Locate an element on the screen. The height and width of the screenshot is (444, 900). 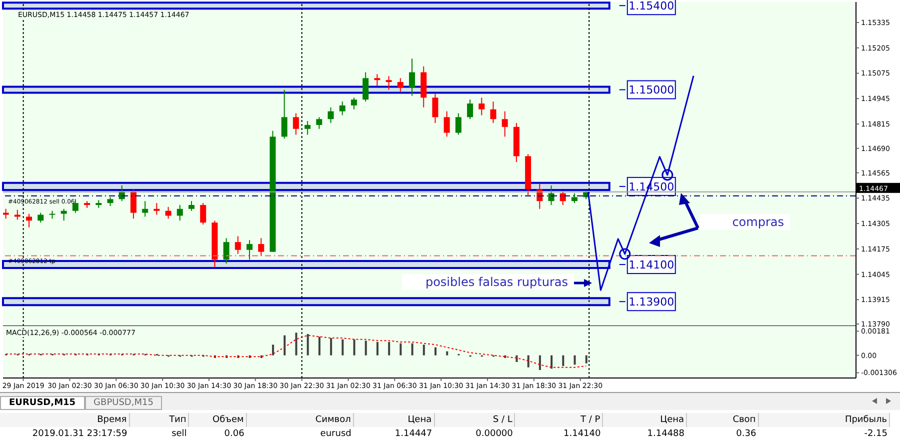
text: 0.00000 is located at coordinates (494, 434).